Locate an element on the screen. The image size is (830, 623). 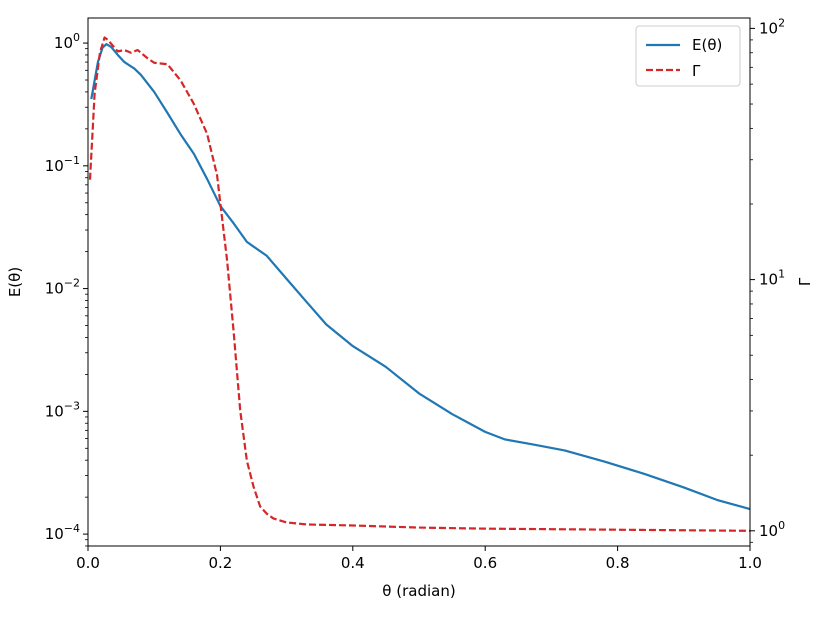
x-tick-label: 0.4 is located at coordinates (353, 563).